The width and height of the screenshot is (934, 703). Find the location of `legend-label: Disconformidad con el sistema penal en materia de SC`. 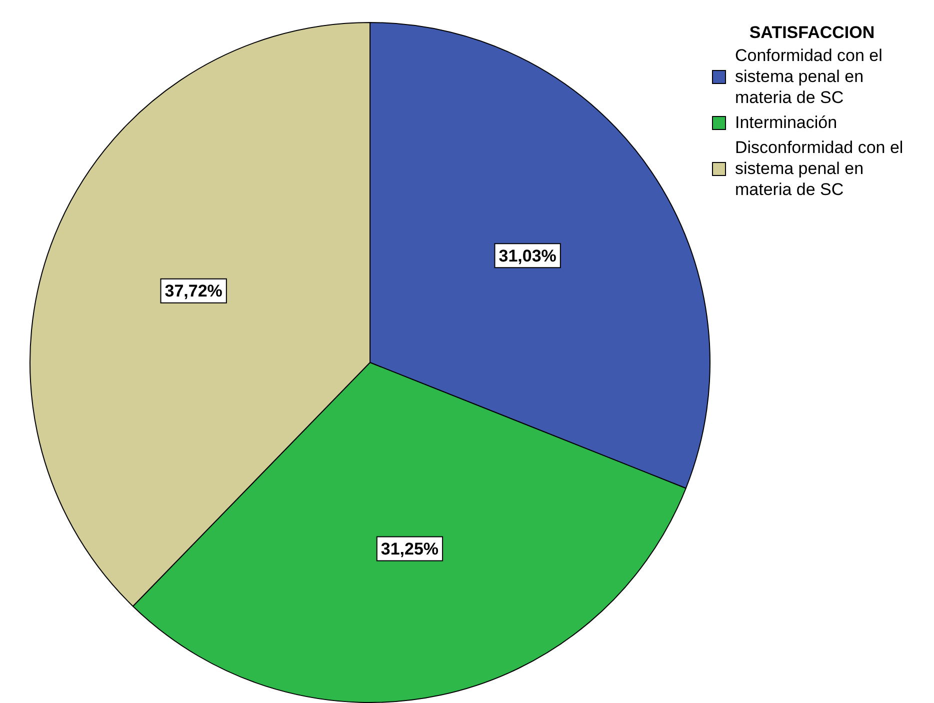

legend-label: Disconformidad con el sistema penal en materia de SC is located at coordinates (819, 168).